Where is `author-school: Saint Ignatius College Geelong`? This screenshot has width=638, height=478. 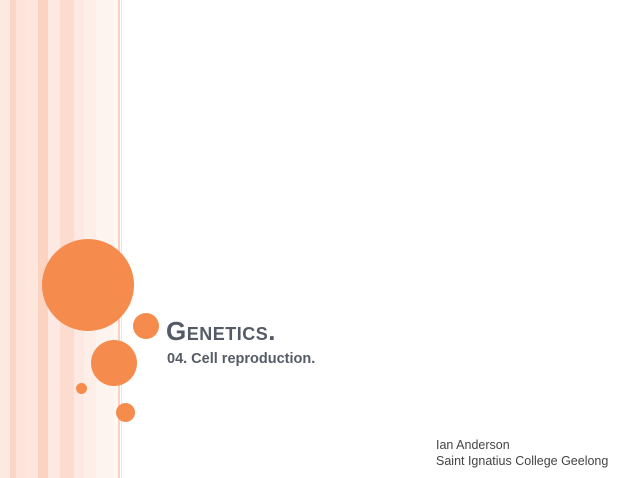
author-school: Saint Ignatius College Geelong is located at coordinates (522, 461).